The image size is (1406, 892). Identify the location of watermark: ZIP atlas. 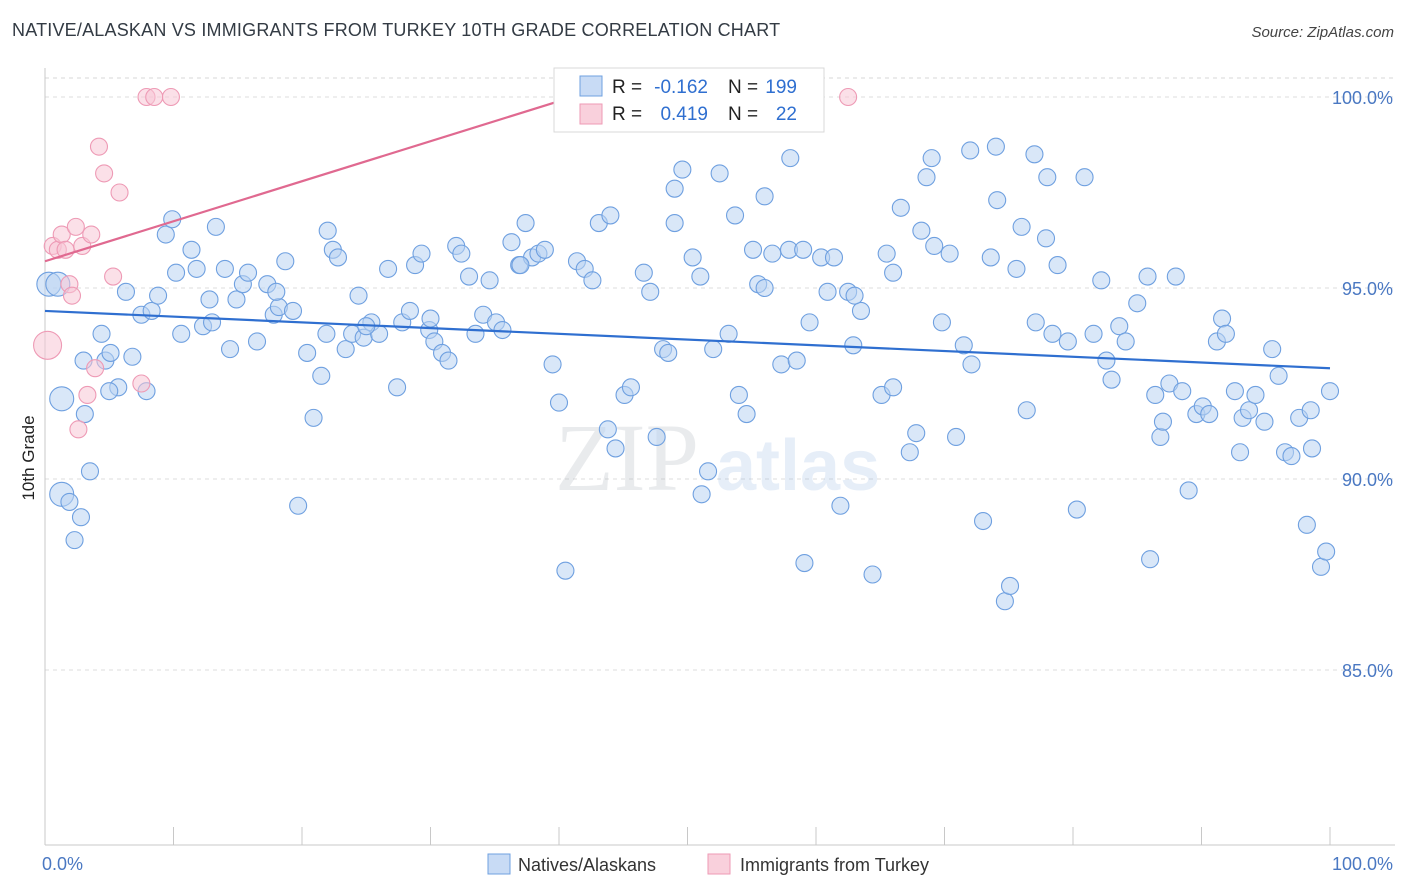
(717, 457).